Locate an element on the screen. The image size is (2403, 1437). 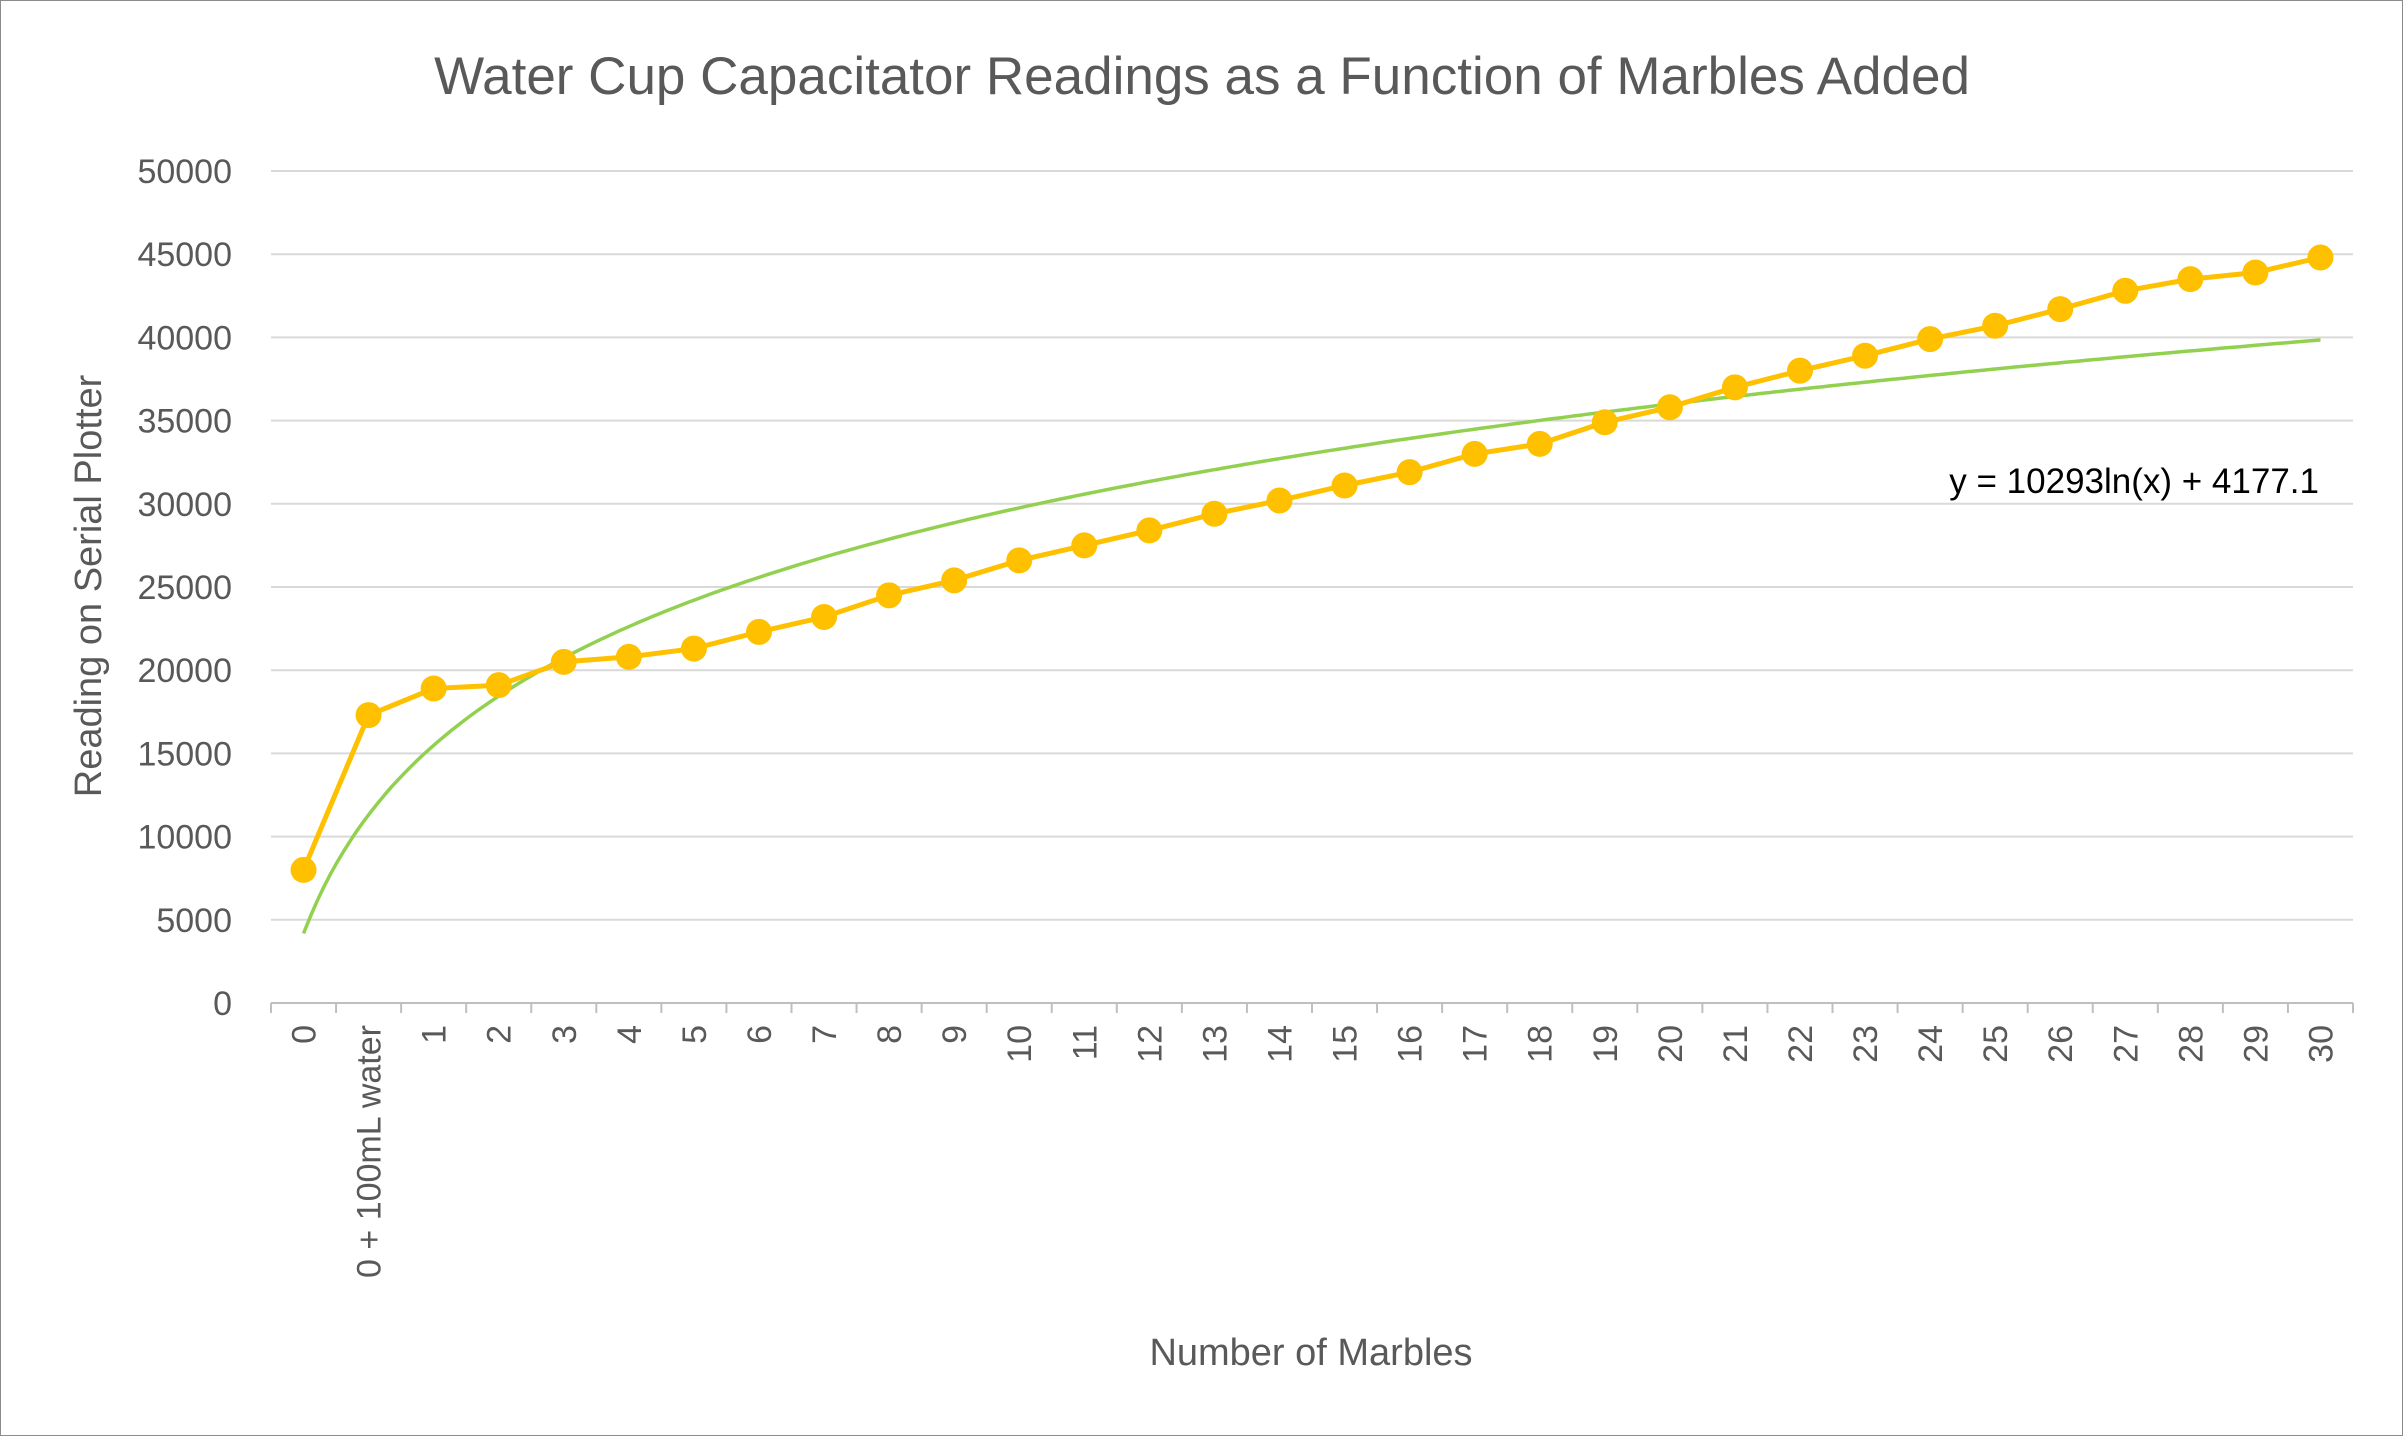
x-tick-label: 30 is located at coordinates (2321, 1044).